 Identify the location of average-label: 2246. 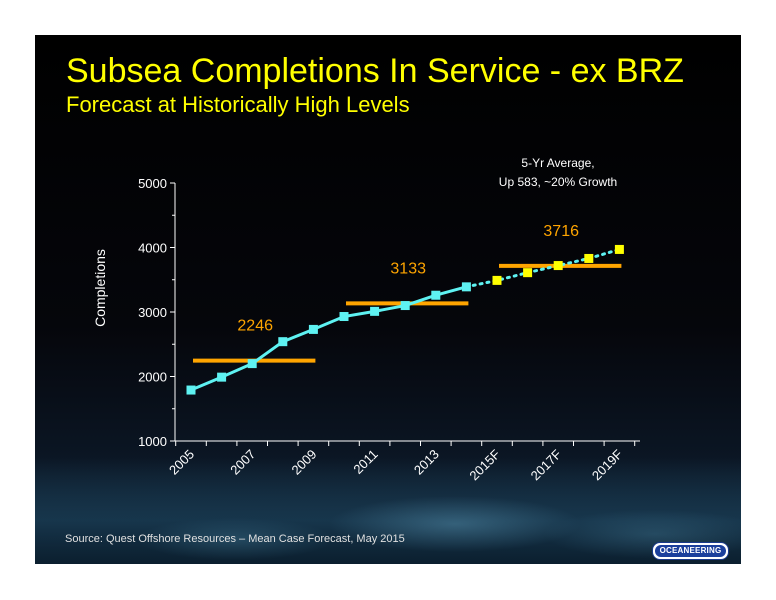
(255, 326).